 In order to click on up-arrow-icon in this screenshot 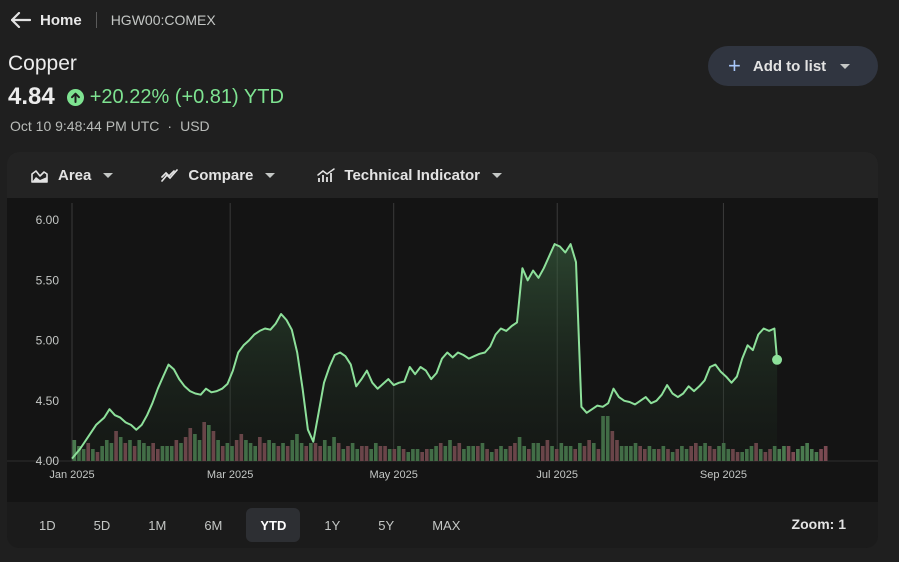, I will do `click(75, 97)`.